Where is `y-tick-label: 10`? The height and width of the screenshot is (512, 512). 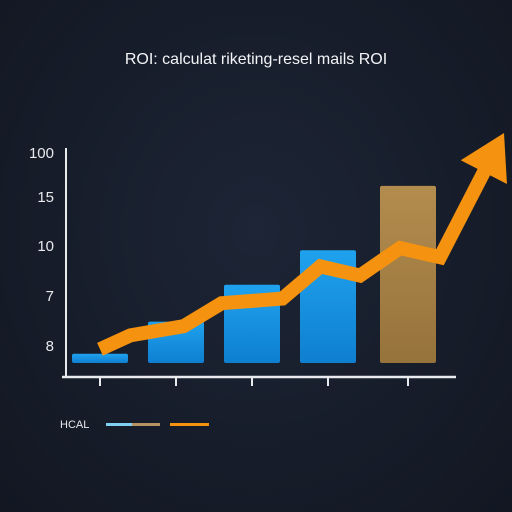 y-tick-label: 10 is located at coordinates (45, 246).